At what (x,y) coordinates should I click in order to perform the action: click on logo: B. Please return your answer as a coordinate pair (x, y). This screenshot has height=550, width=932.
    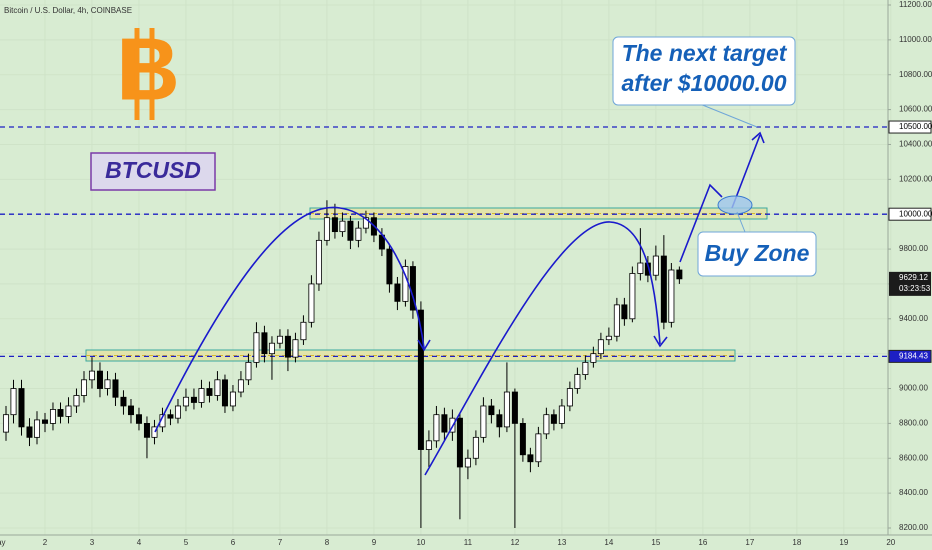
    Looking at the image, I should click on (148, 68).